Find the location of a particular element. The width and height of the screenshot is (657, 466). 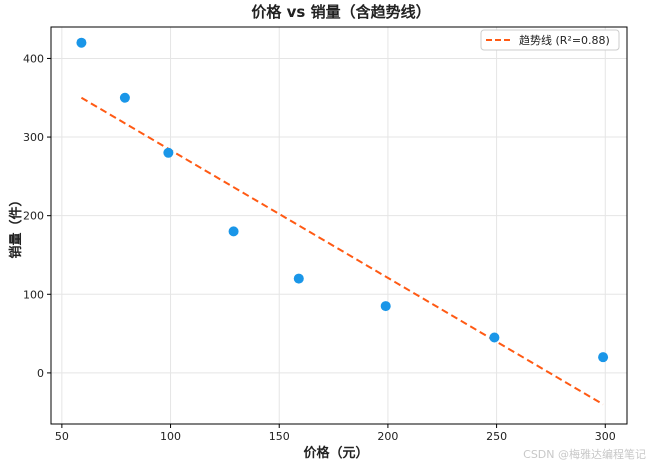

y-tick-label: 100 is located at coordinates (33, 294).